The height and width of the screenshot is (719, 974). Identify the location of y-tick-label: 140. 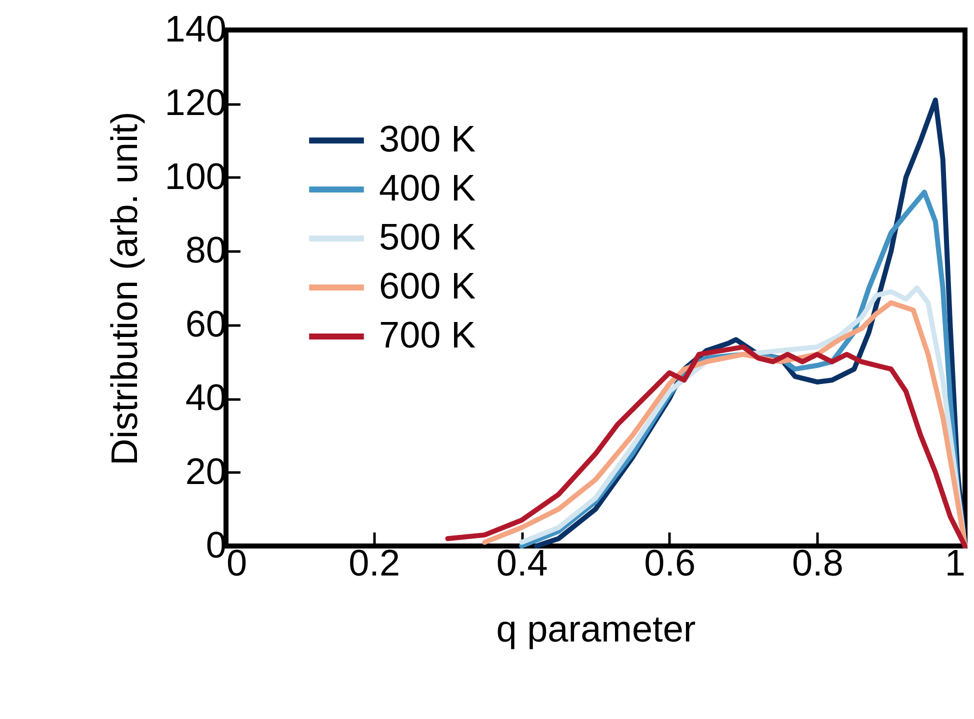
(195, 29).